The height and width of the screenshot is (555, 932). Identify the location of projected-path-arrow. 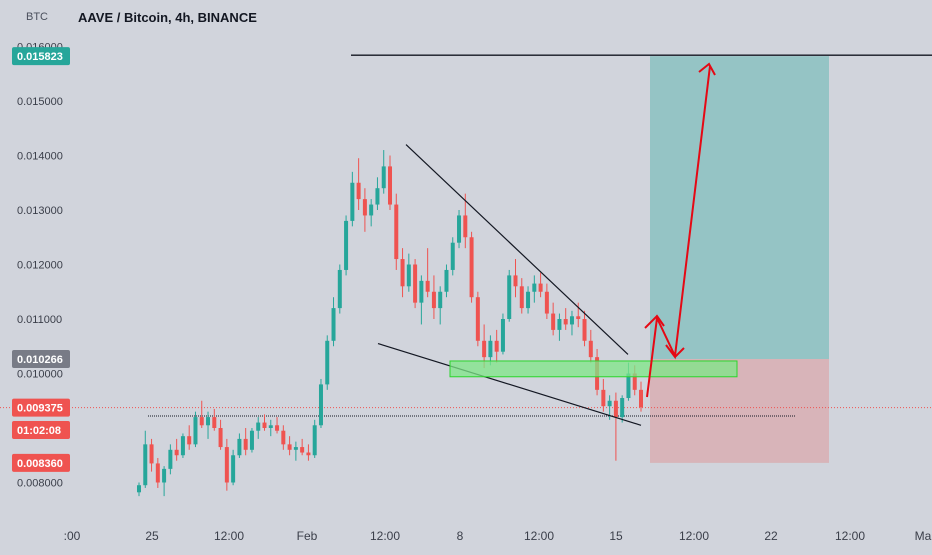
(678, 231).